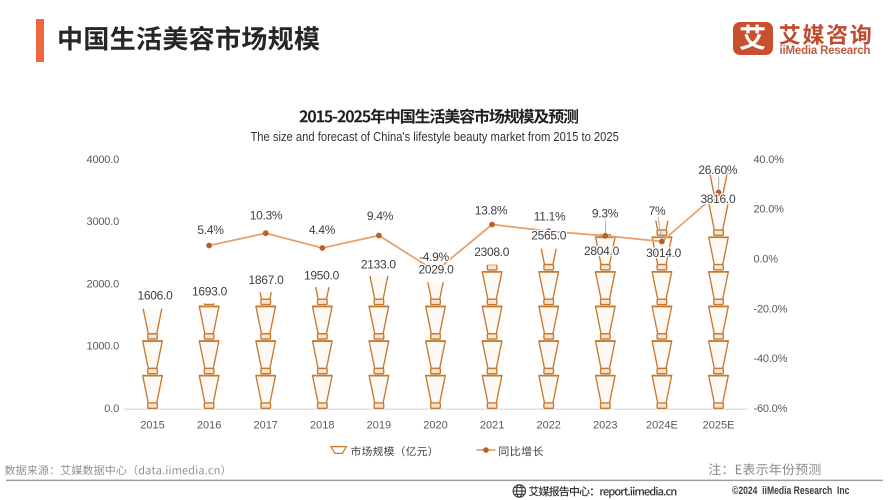 Image resolution: width=889 pixels, height=500 pixels. I want to click on svg-text: 2804.0, so click(602, 251).